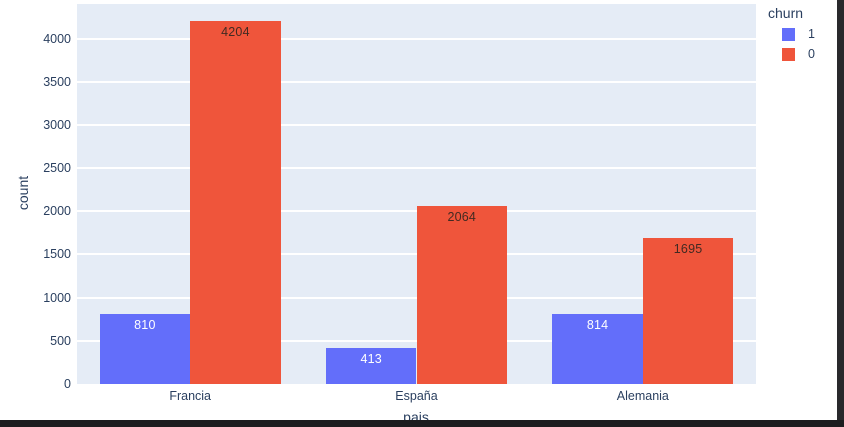 The height and width of the screenshot is (427, 844). What do you see at coordinates (462, 216) in the screenshot?
I see `bar-value-label: 2064` at bounding box center [462, 216].